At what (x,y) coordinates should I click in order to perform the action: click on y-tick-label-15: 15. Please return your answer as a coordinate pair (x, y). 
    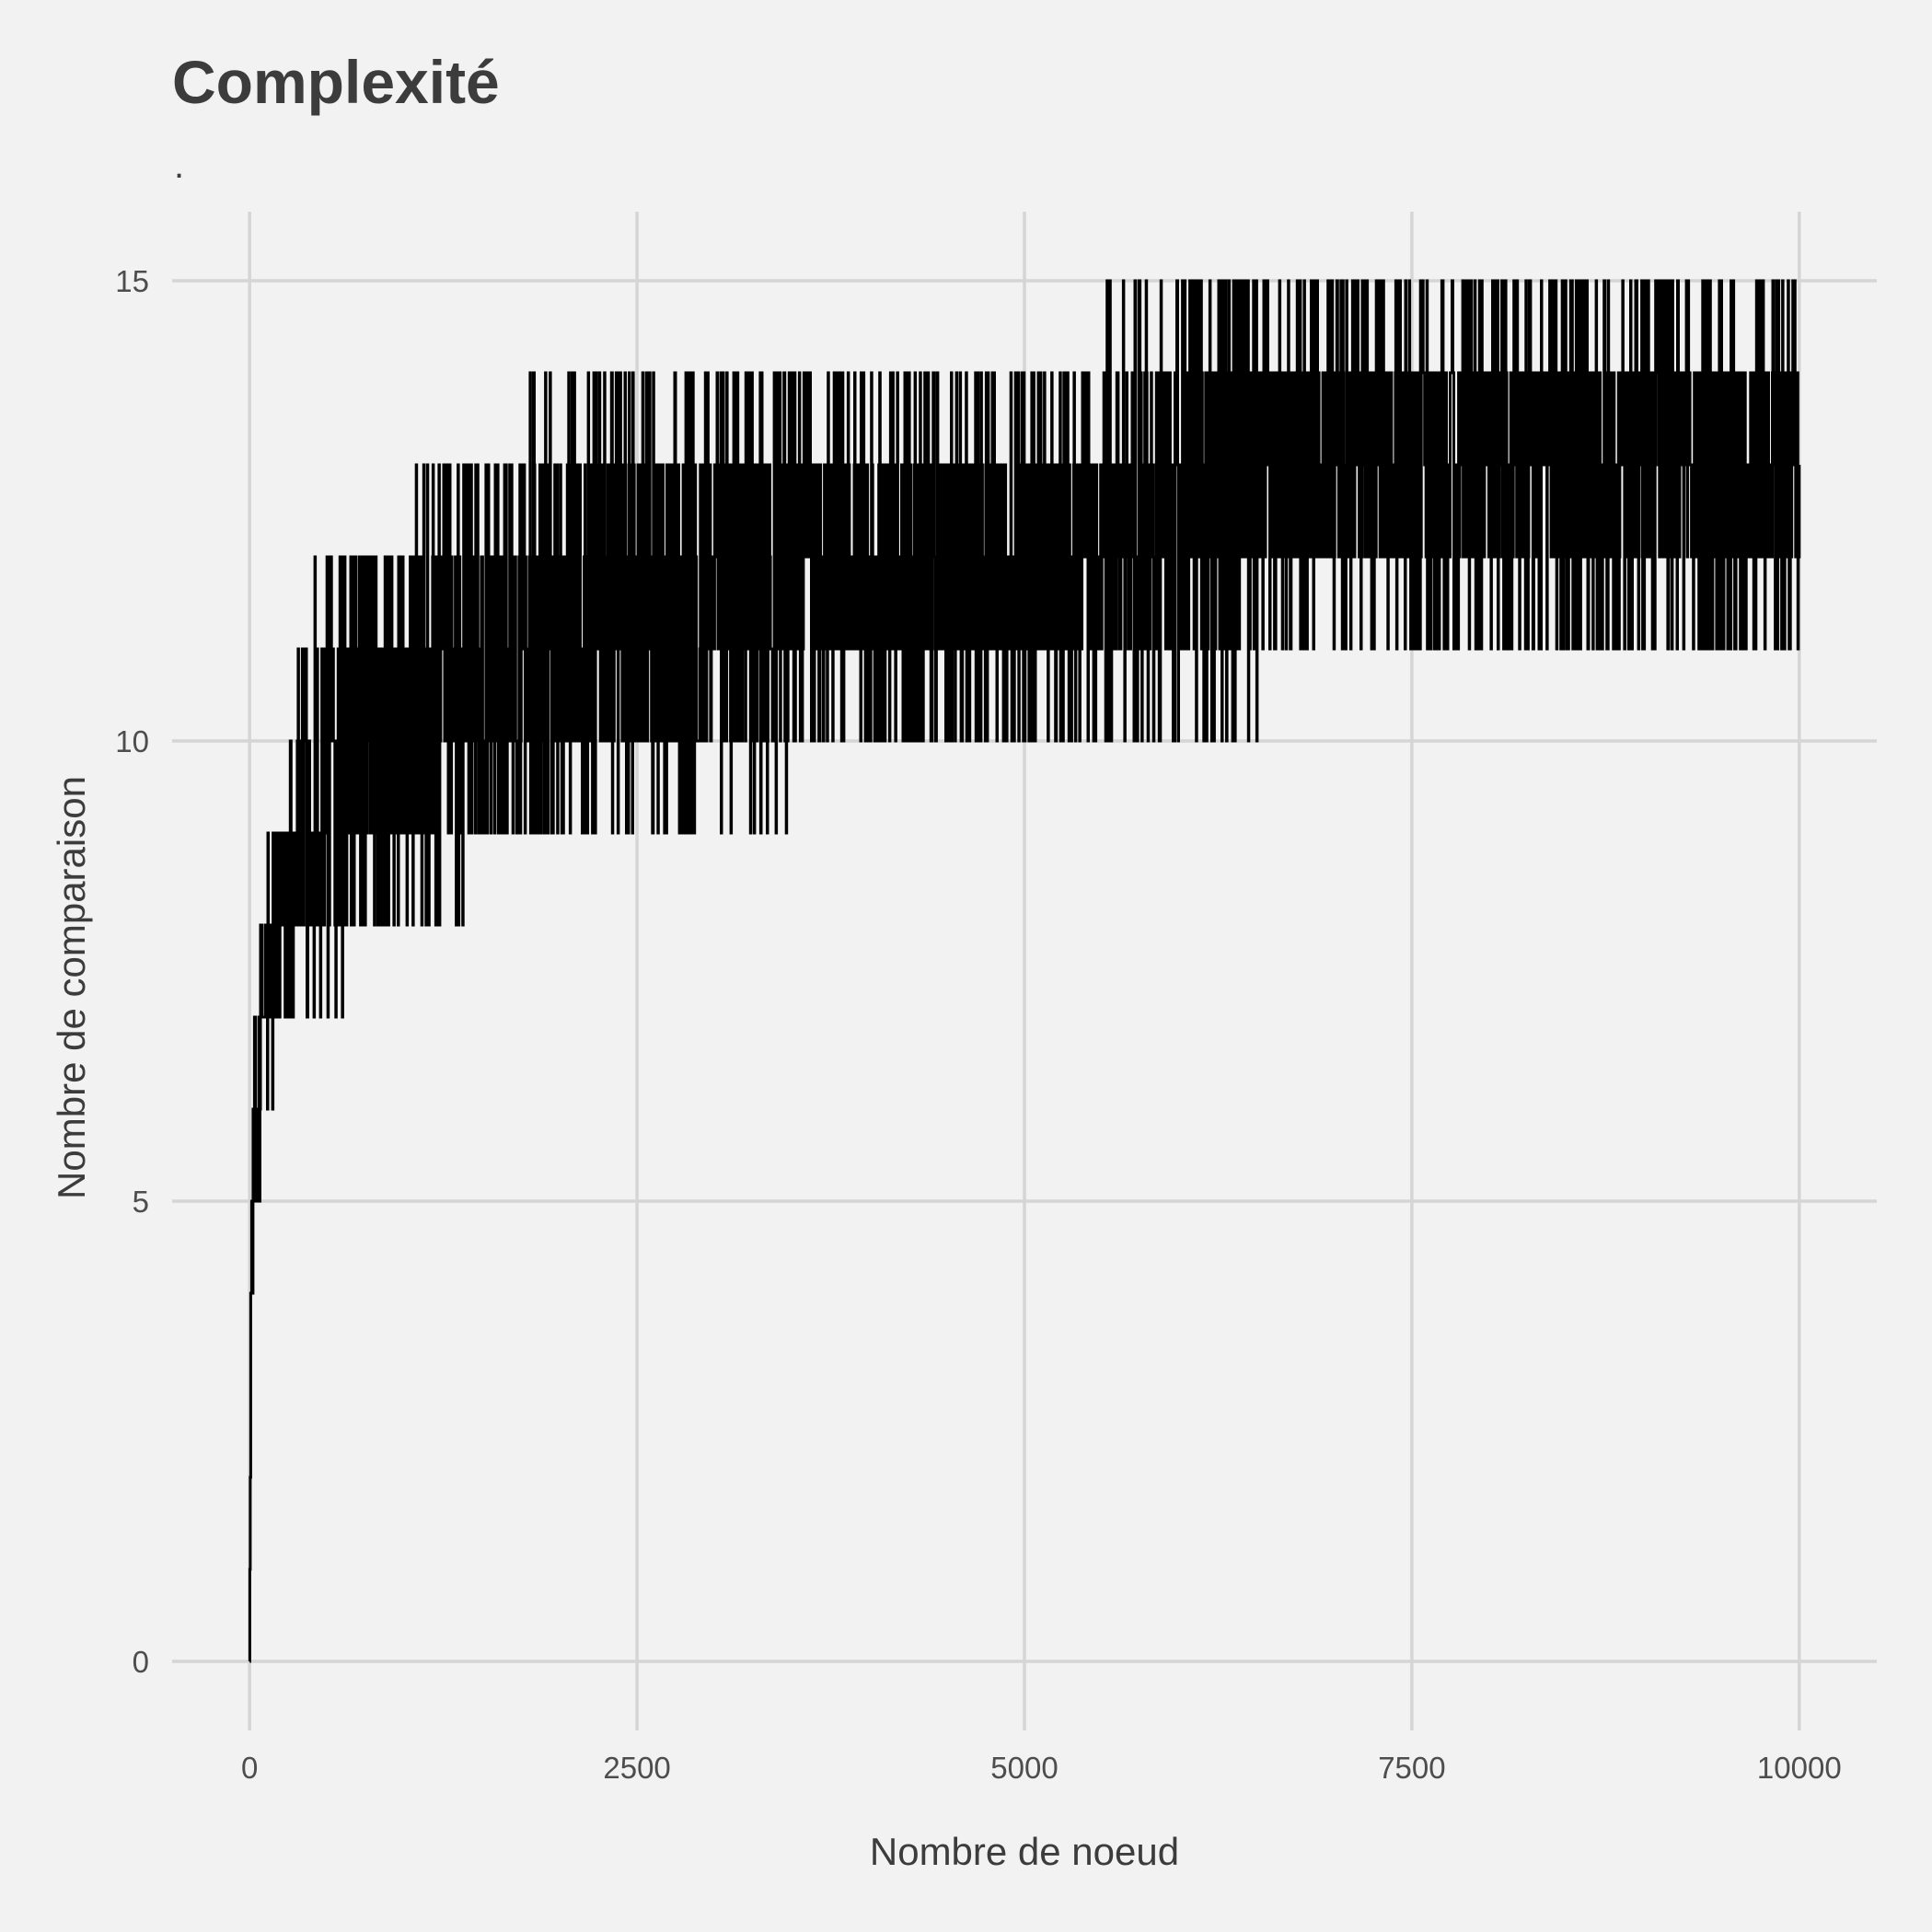
    Looking at the image, I should click on (132, 281).